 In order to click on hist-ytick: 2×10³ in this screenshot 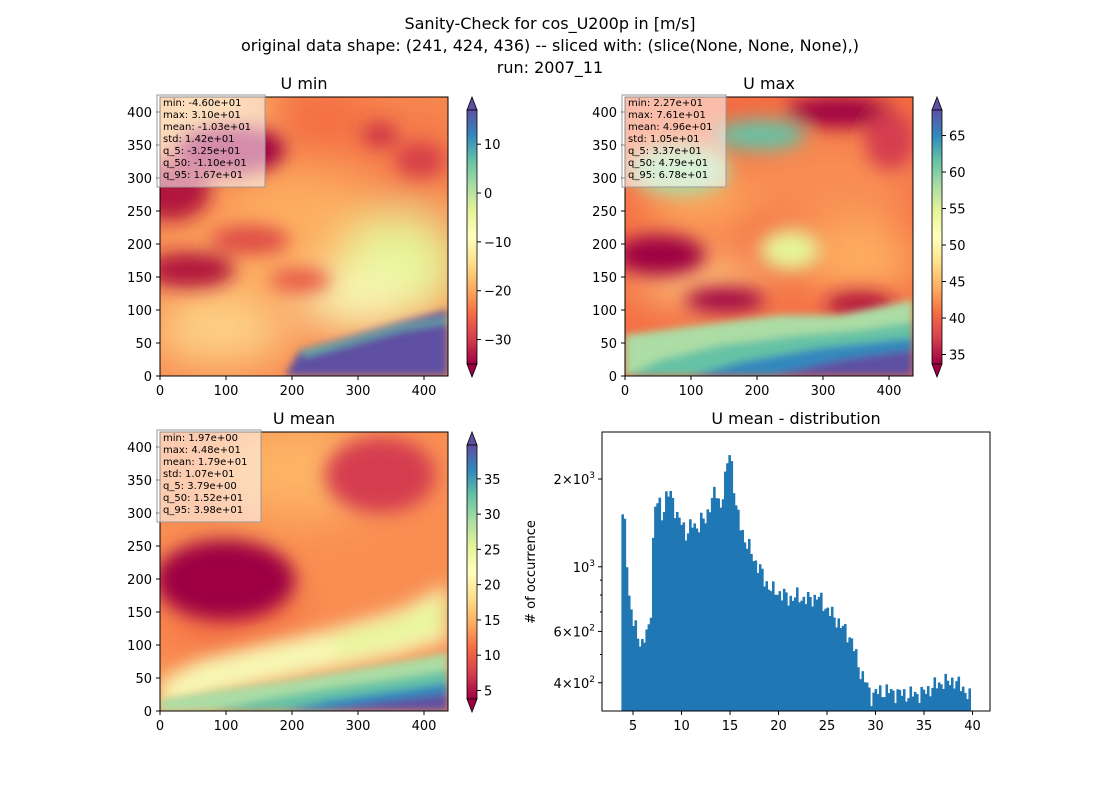, I will do `click(574, 479)`.